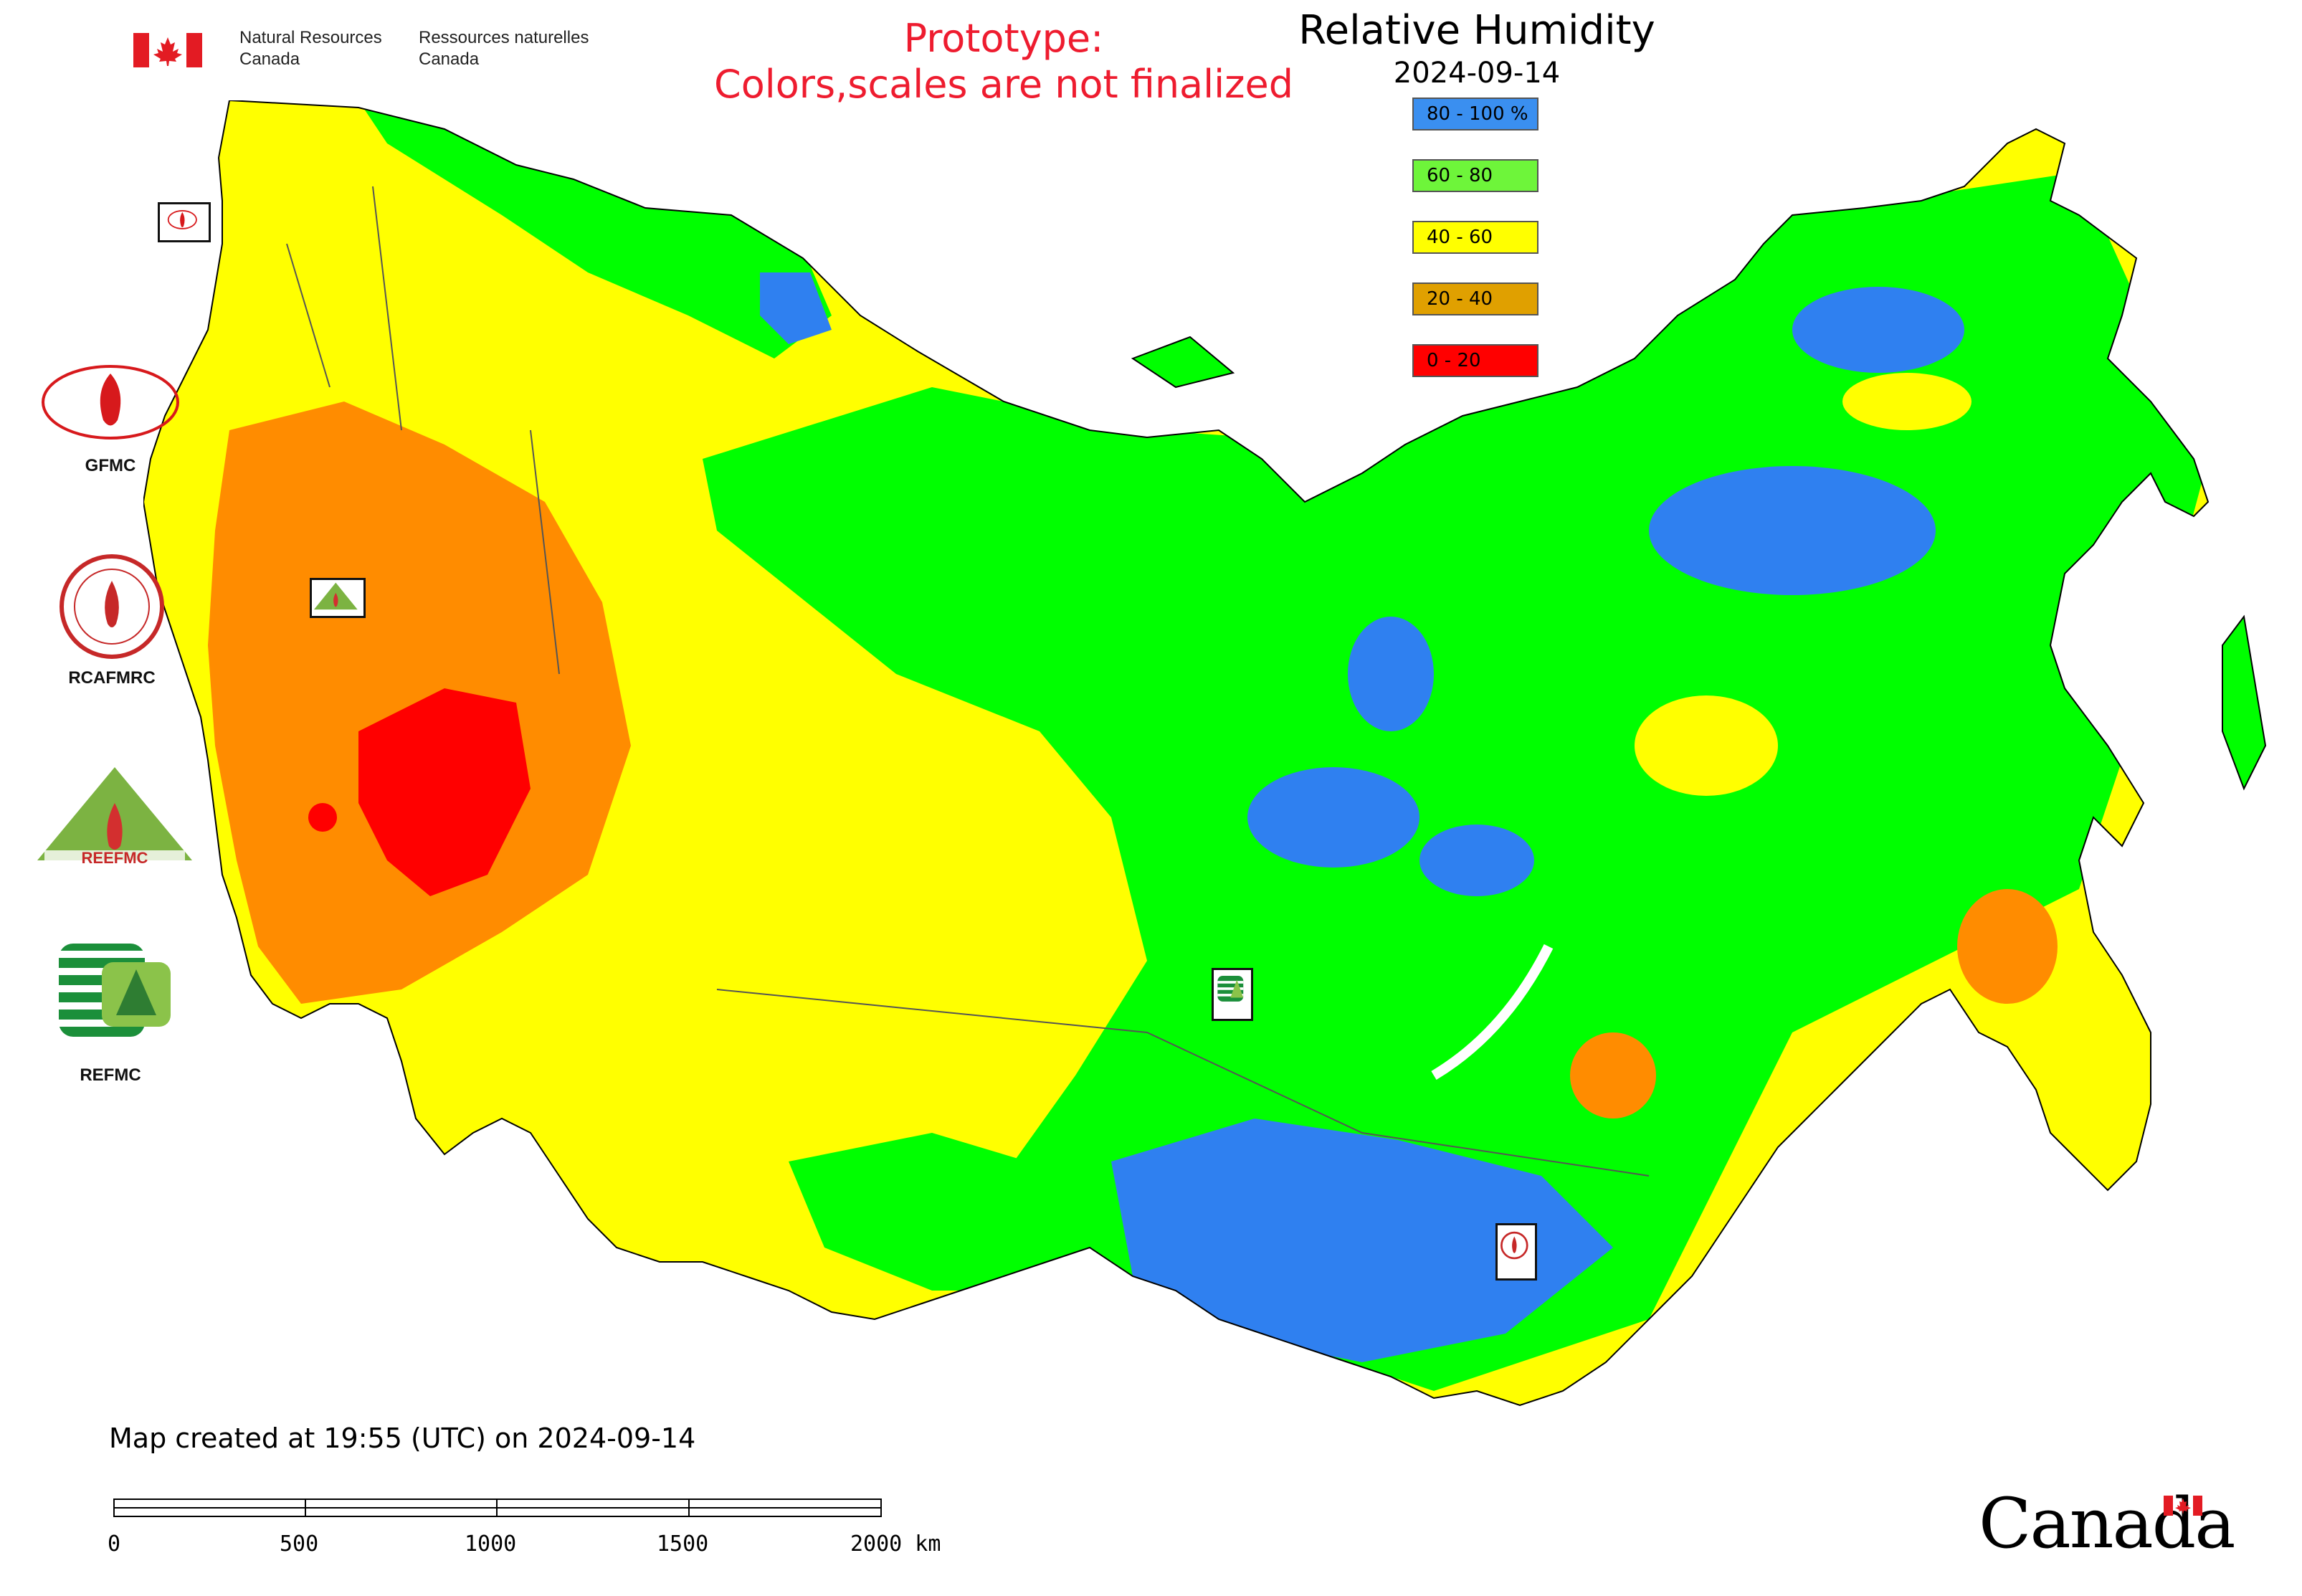 Image resolution: width=2302 pixels, height=1596 pixels. I want to click on prototype-notice-line1: Prototype:, so click(1004, 38).